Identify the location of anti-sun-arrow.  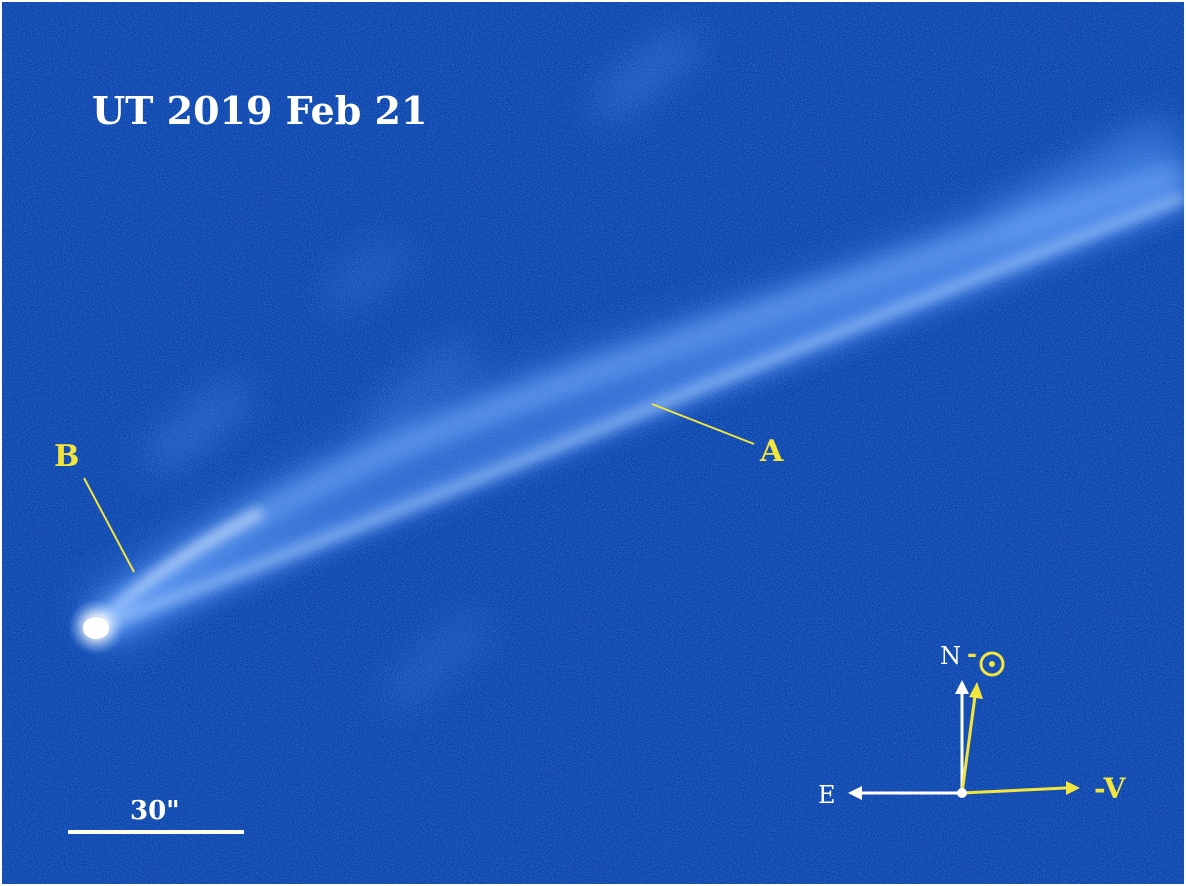
(968, 744).